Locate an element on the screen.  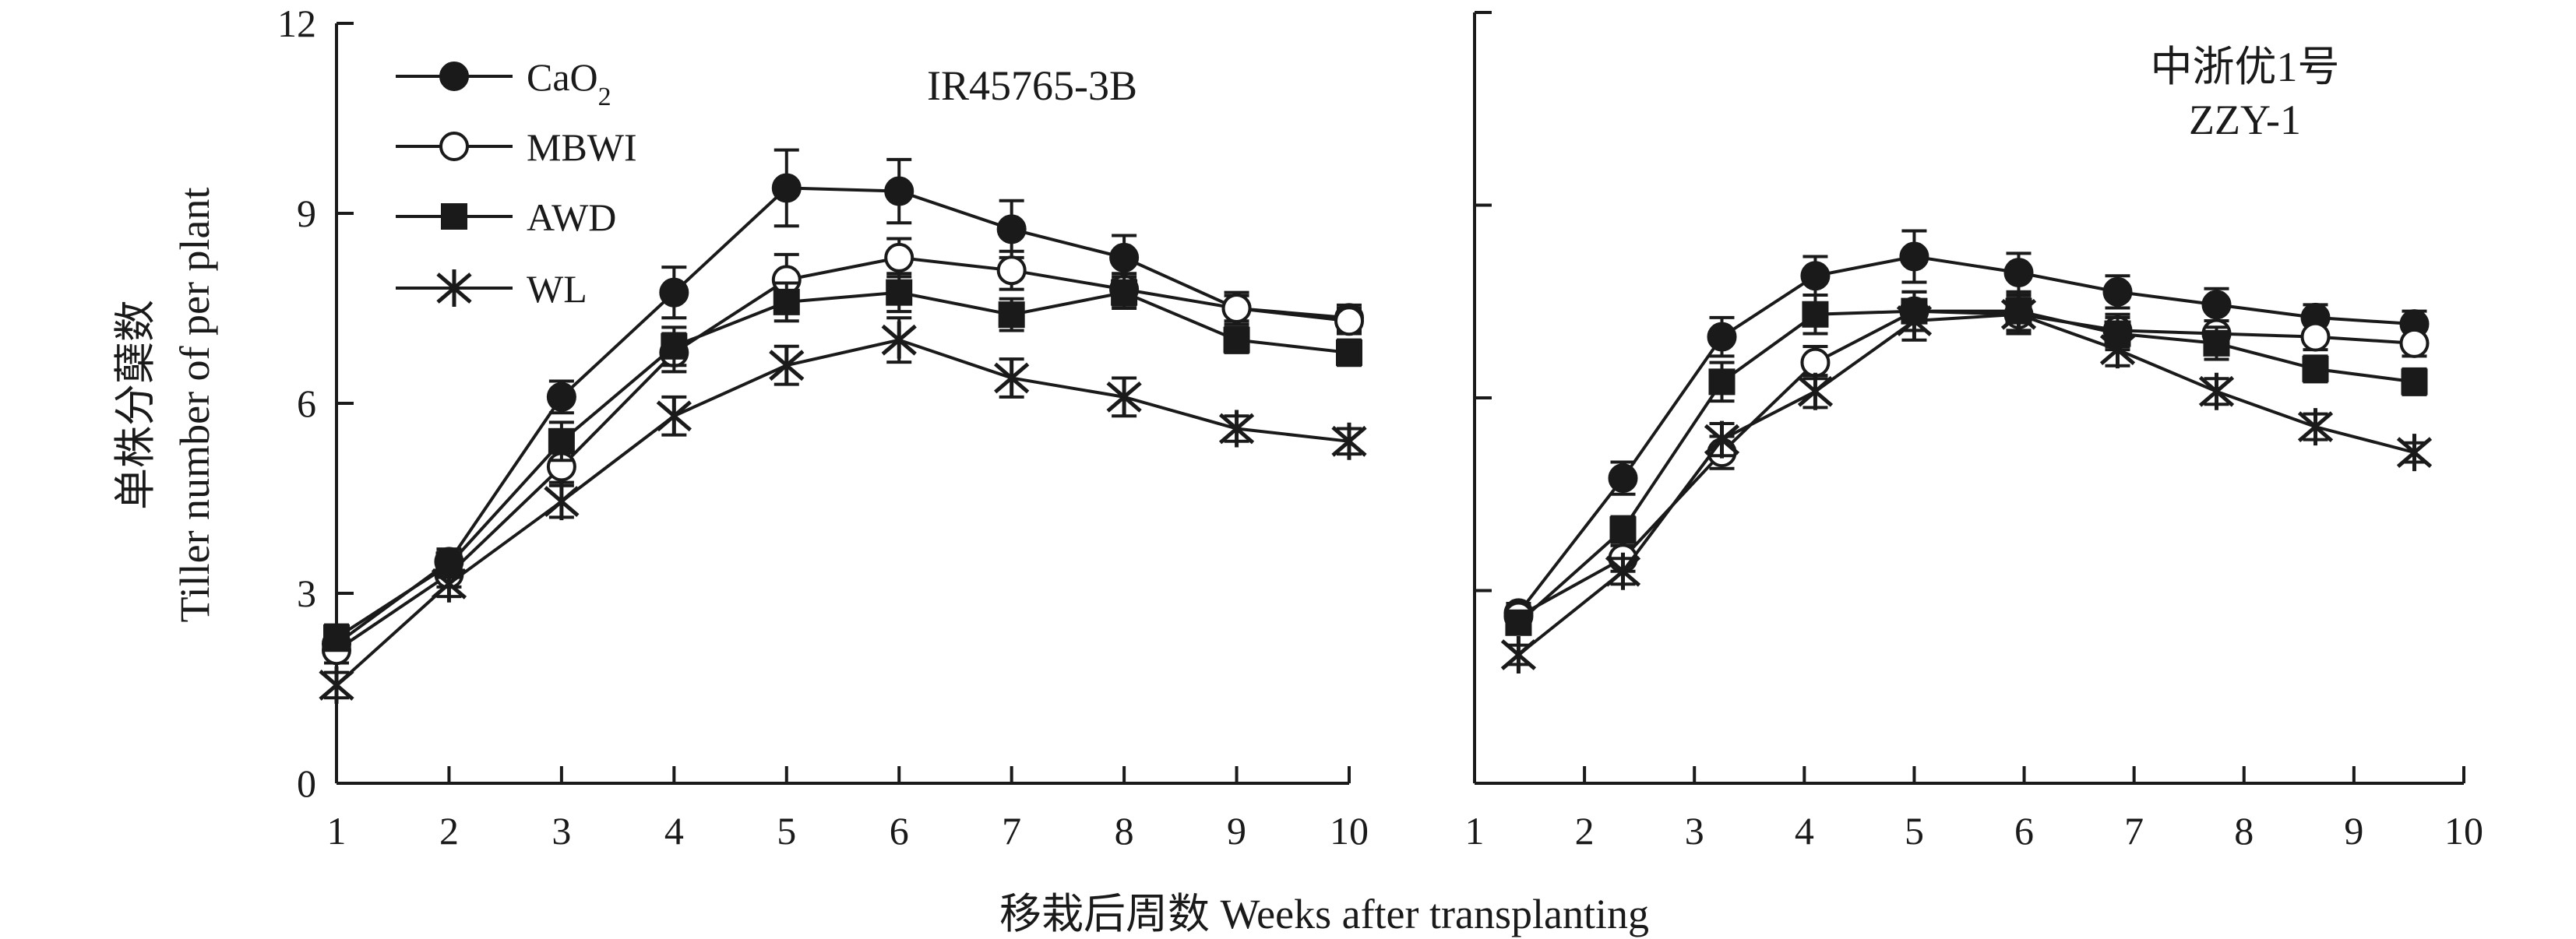
x-axis-label: 移栽后周数 Weeks after transplanting is located at coordinates (1324, 914).